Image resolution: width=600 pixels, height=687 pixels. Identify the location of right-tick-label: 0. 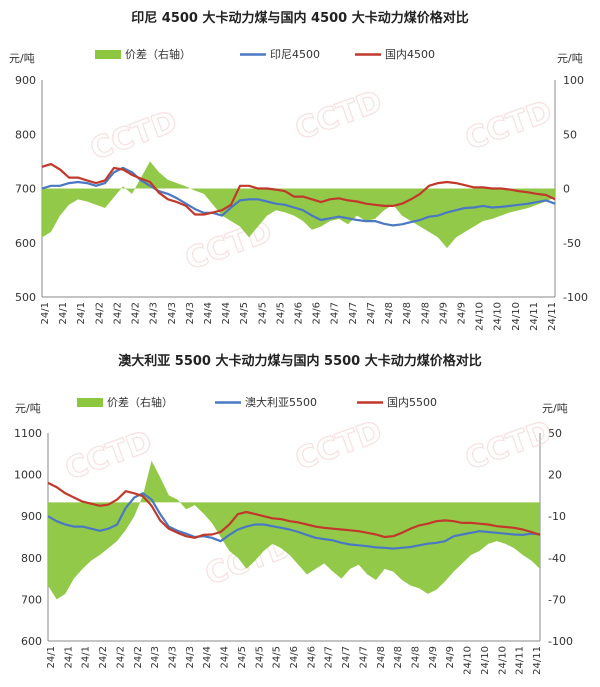
(566, 189).